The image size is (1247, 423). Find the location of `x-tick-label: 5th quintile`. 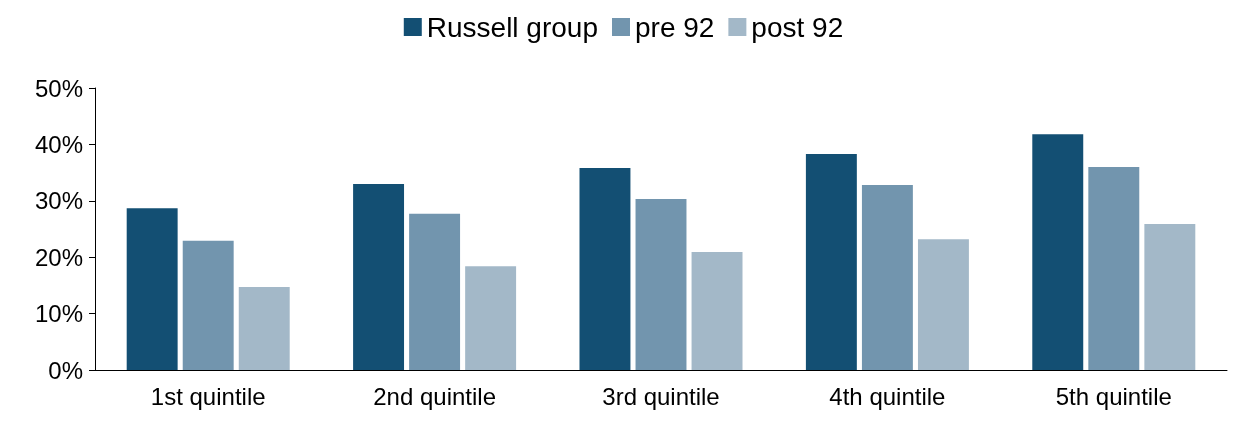

x-tick-label: 5th quintile is located at coordinates (1113, 396).